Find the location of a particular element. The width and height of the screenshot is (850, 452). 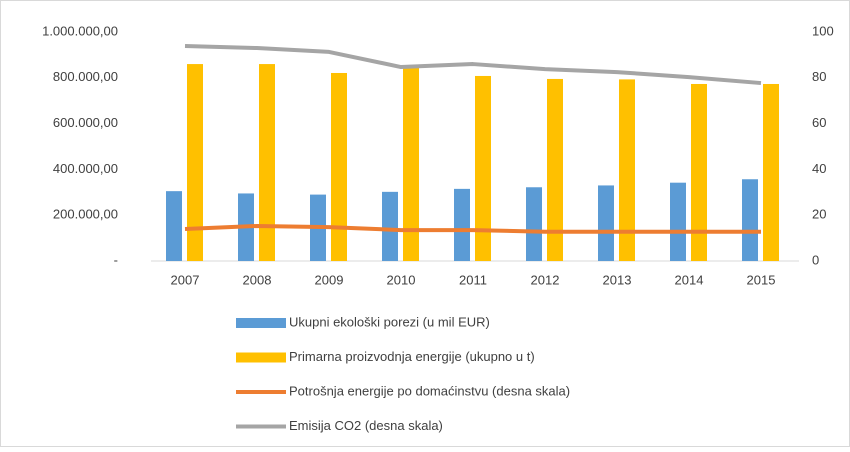

y2-tick-label: 0 is located at coordinates (815, 259).